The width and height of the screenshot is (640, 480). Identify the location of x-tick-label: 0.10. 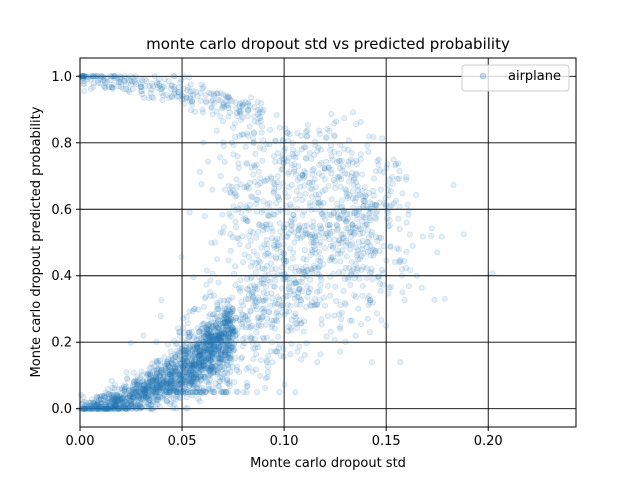
(284, 441).